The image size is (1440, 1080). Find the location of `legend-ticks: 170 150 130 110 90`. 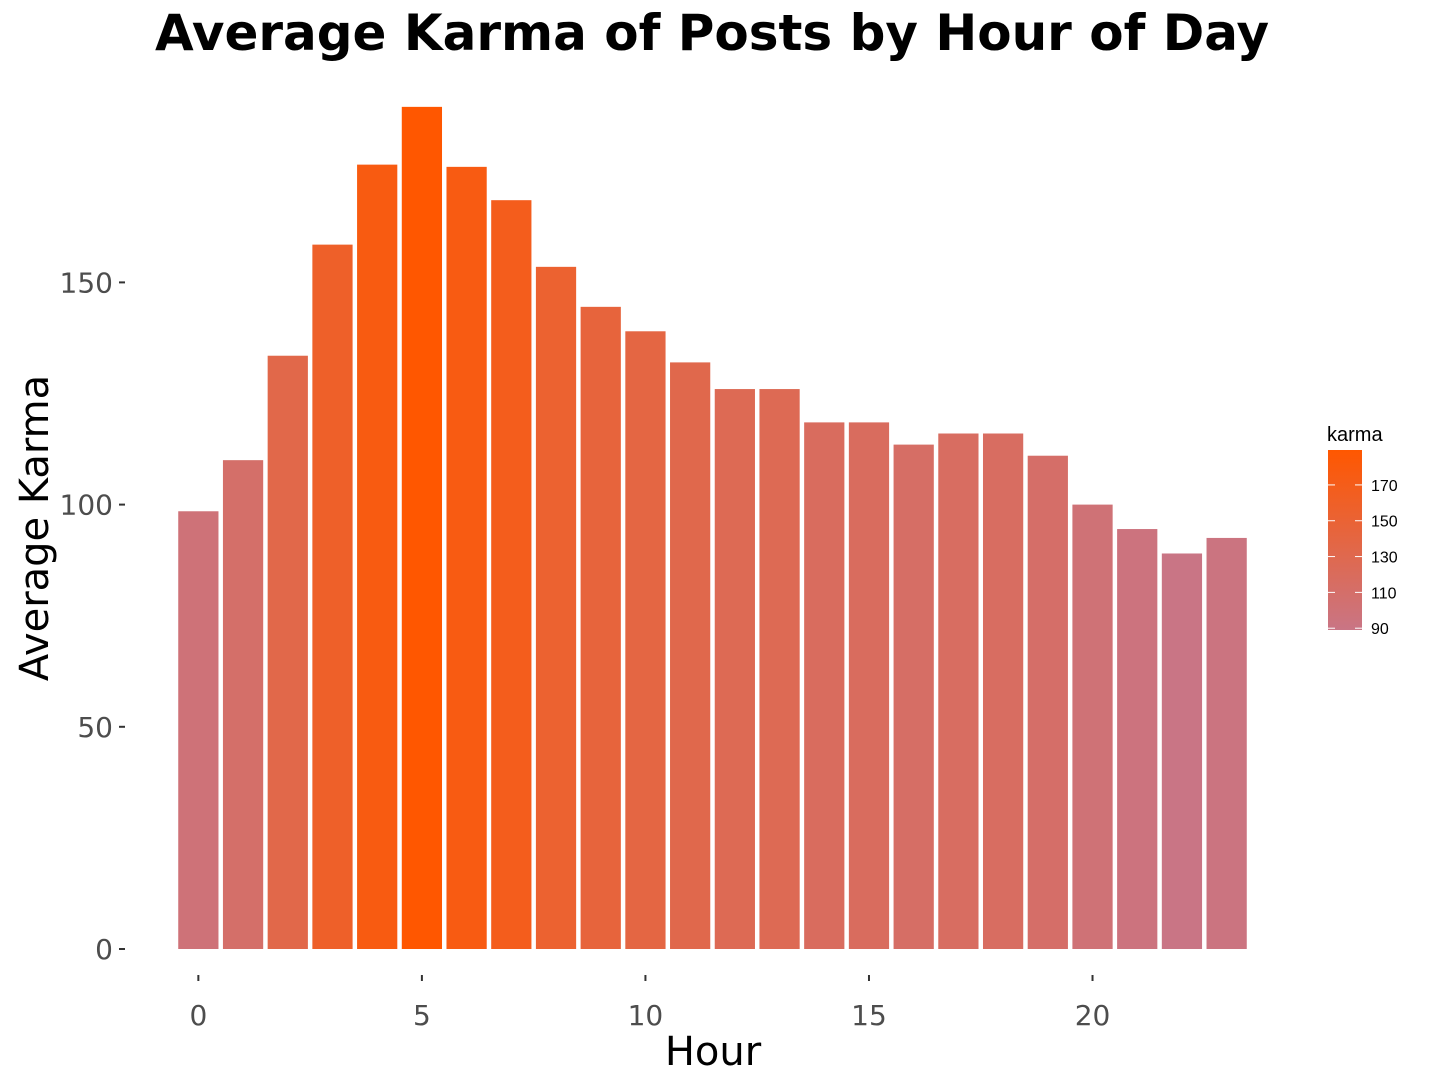

legend-ticks: 170 150 130 110 90 is located at coordinates (1363, 558).